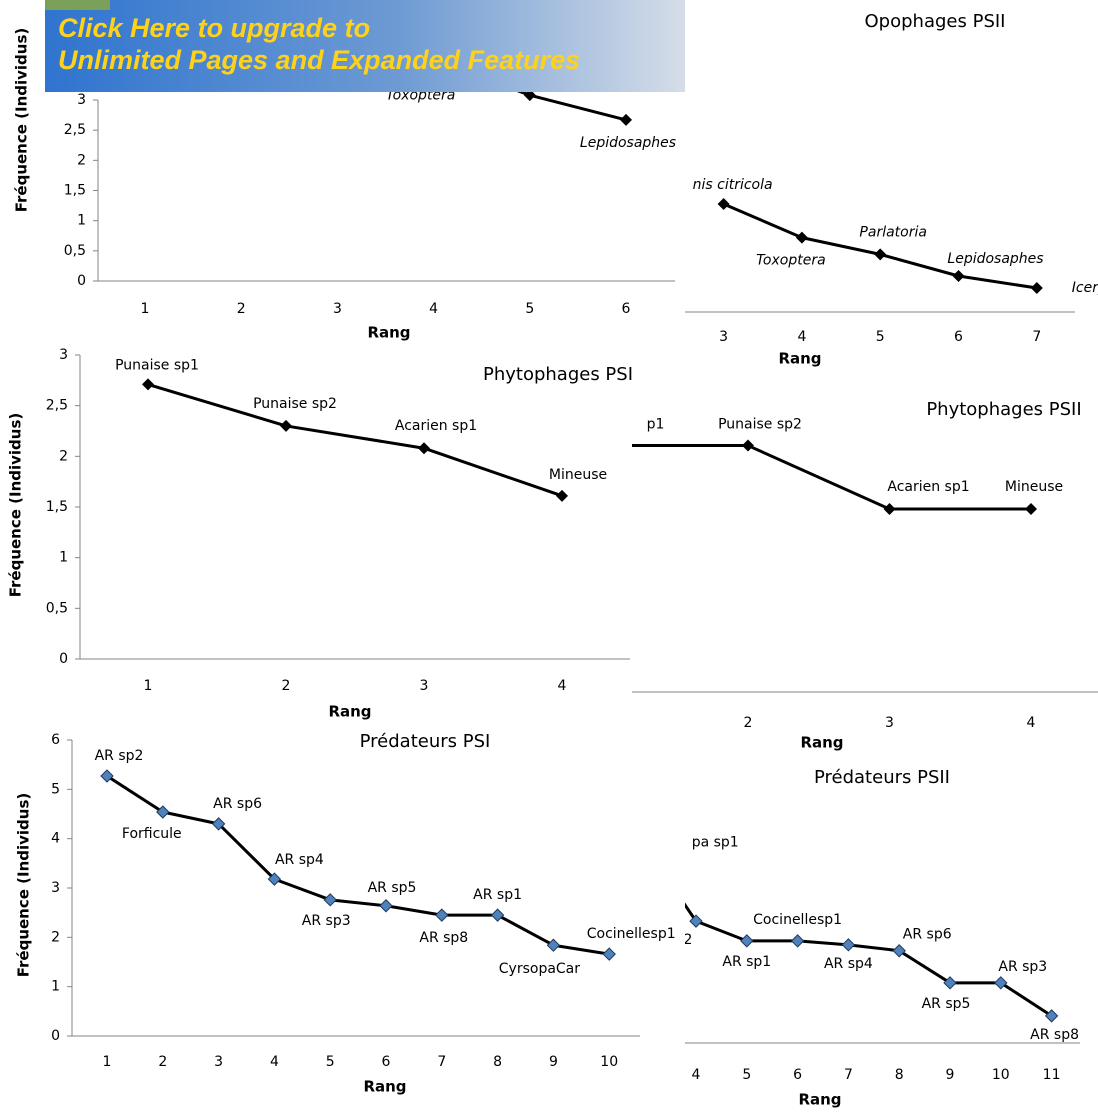  Describe the element at coordinates (75, 191) in the screenshot. I see `y-tick-label: 1,5` at that location.